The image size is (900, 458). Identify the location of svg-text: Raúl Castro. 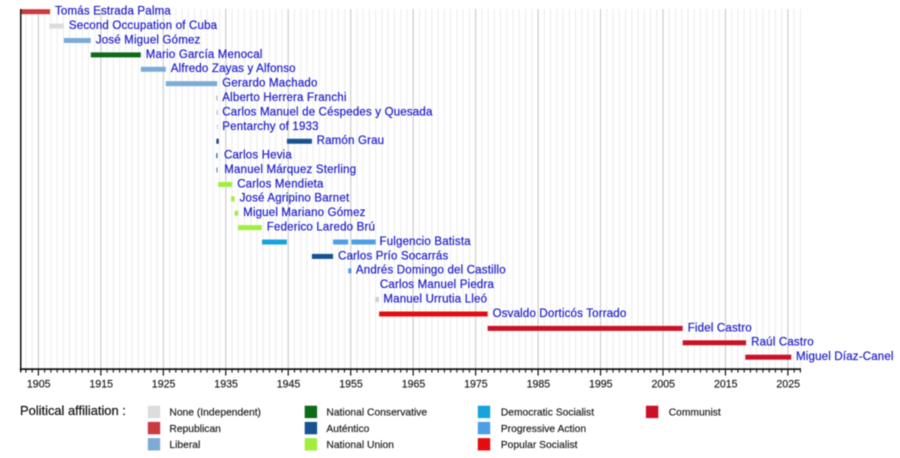
(782, 343).